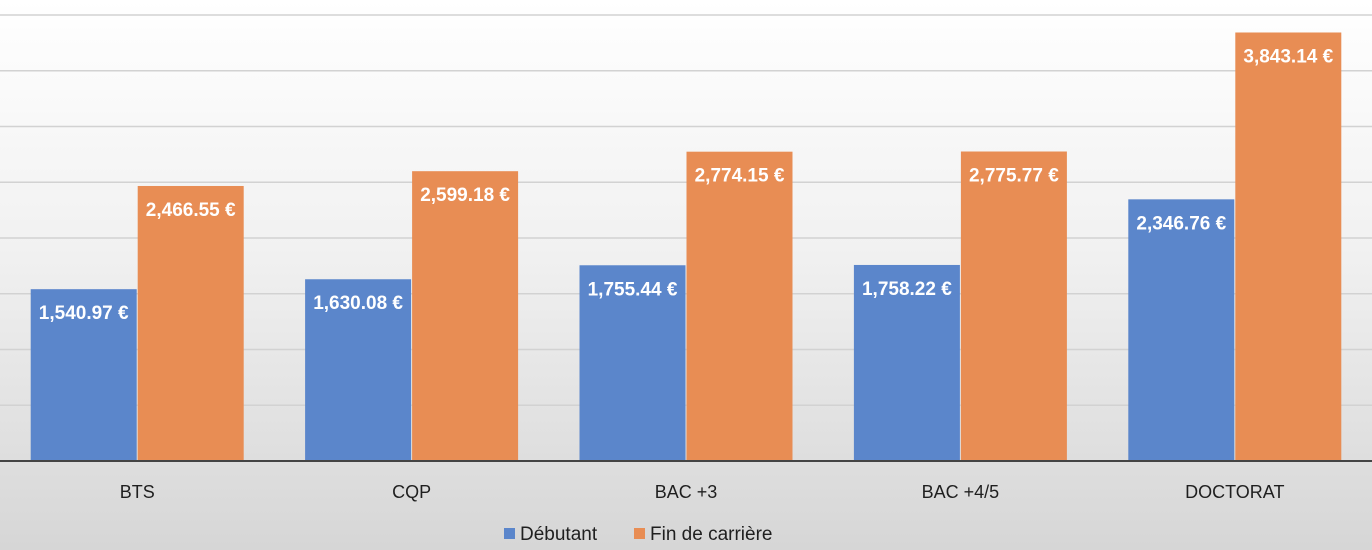 The width and height of the screenshot is (1372, 550). I want to click on data-label: 1,758.22 €, so click(907, 289).